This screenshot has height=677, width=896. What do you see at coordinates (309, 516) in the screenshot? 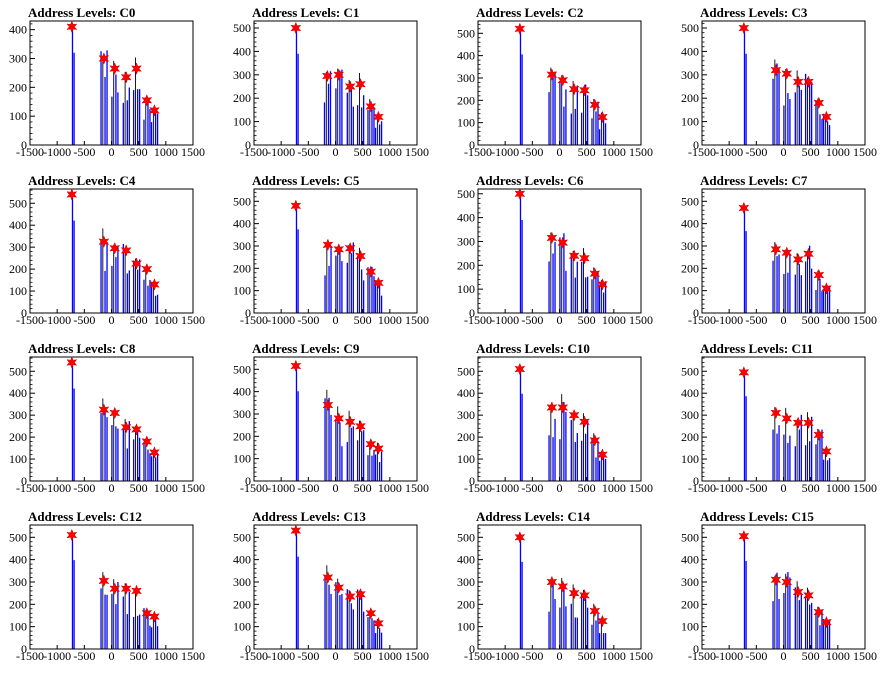
I see `chart-title: Address Levels: C13` at bounding box center [309, 516].